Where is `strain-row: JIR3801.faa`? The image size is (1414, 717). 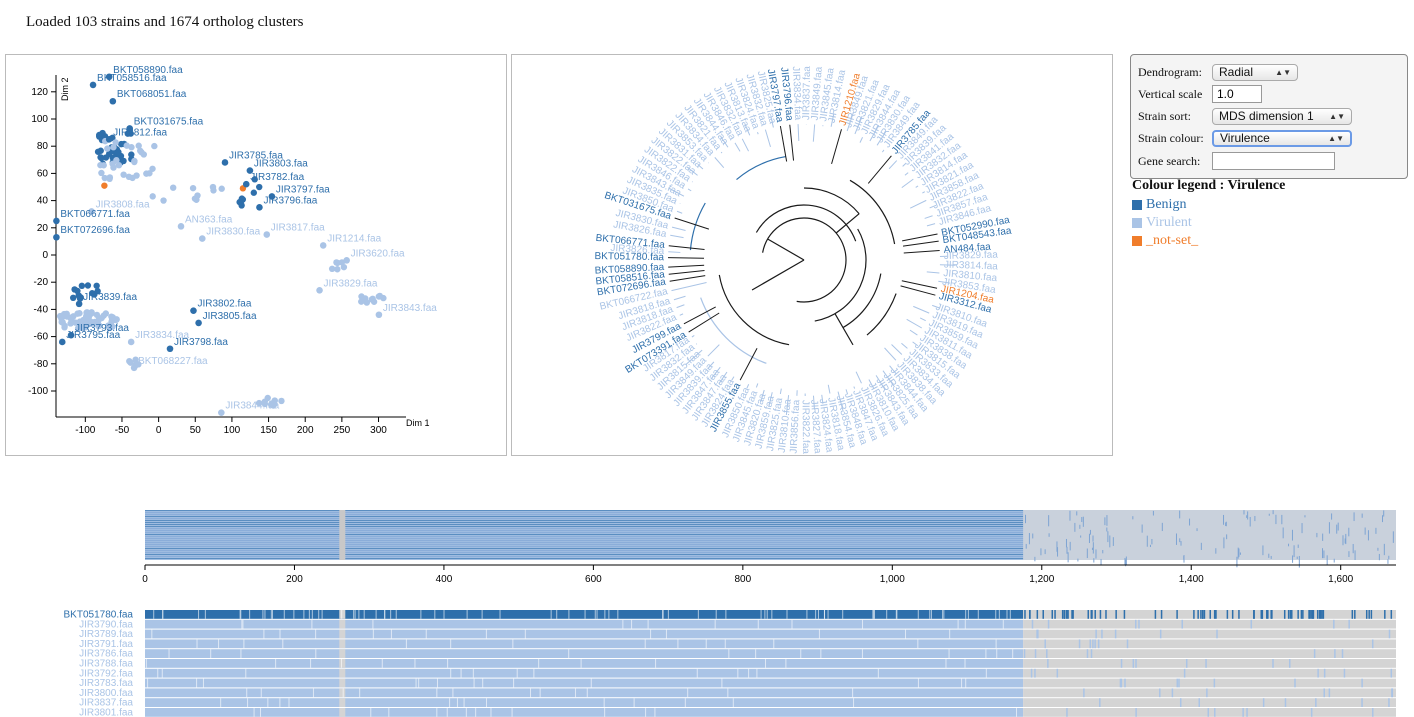
strain-row: JIR3801.faa is located at coordinates (737, 712).